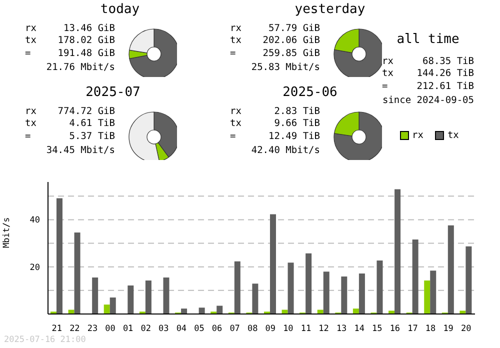 The width and height of the screenshot is (500, 348). Describe the element at coordinates (113, 92) in the screenshot. I see `chart-title: 2025-07` at that location.